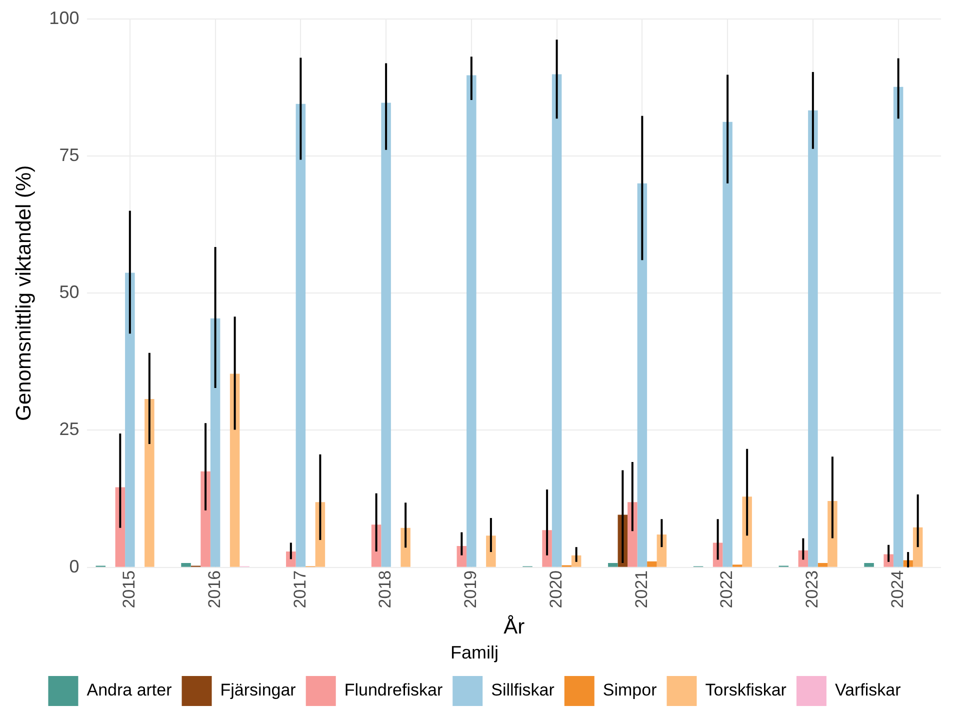  Describe the element at coordinates (470, 589) in the screenshot. I see `x-tick-label: 2019` at that location.